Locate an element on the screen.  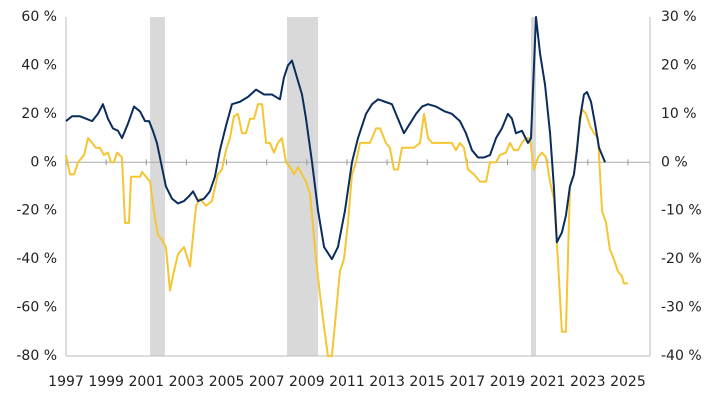
x-tick-label: 2009 is located at coordinates (307, 382).